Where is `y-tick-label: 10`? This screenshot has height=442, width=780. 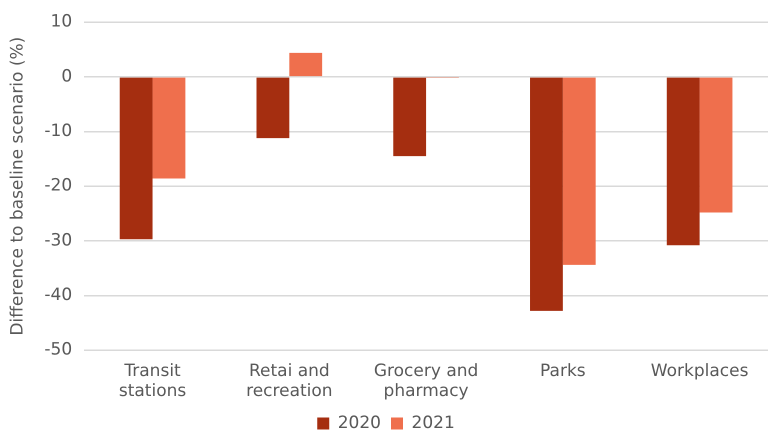 y-tick-label: 10 is located at coordinates (61, 22).